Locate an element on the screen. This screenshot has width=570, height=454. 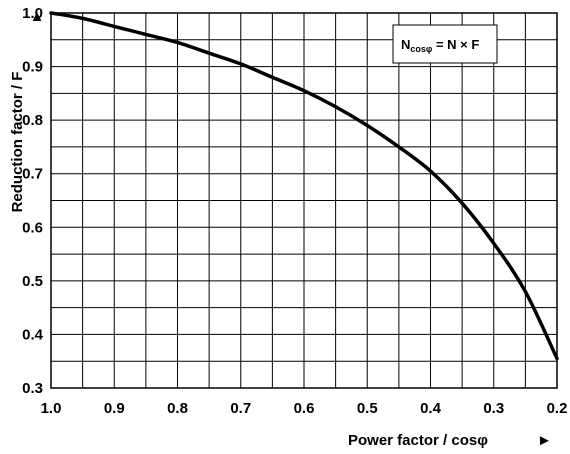
x-axis-label: Power factor / cosφ is located at coordinates (418, 440).